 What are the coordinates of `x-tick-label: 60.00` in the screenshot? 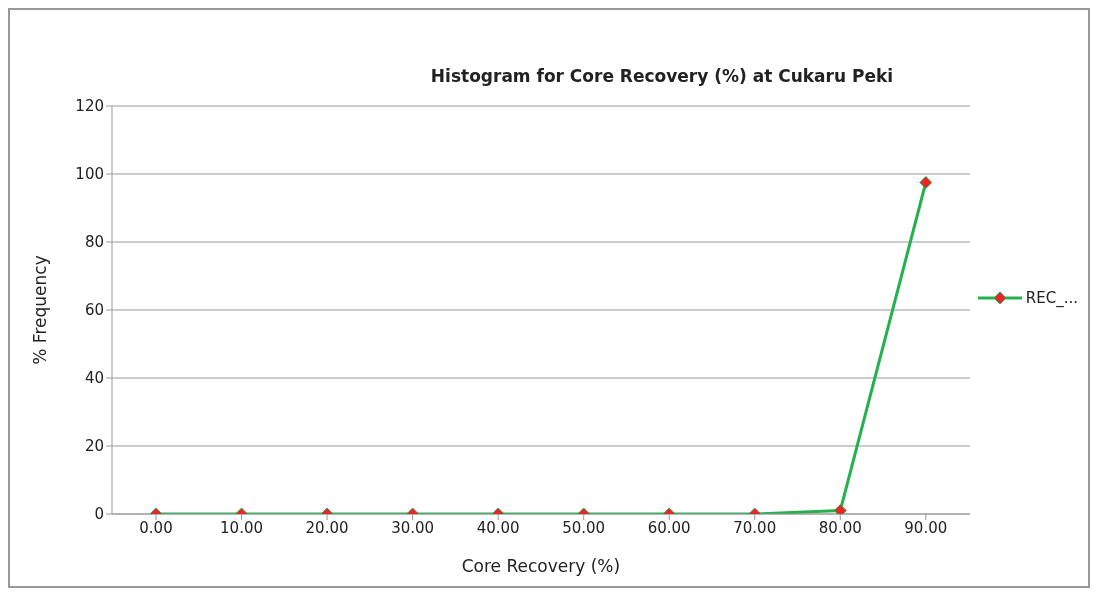 It's located at (669, 527).